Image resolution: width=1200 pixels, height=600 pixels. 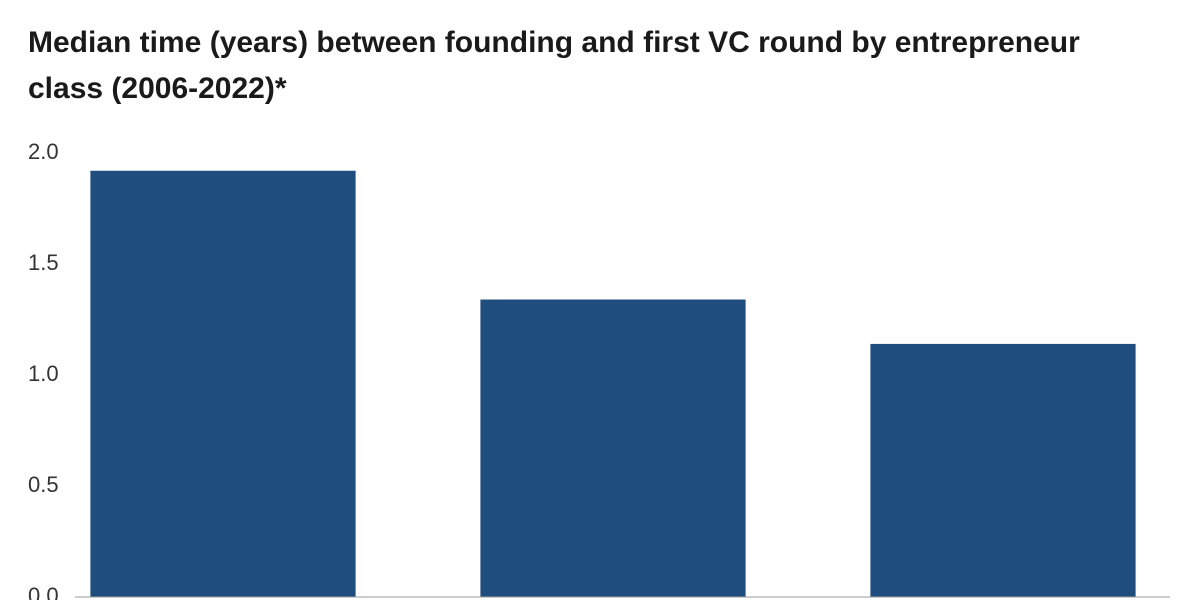 What do you see at coordinates (43, 373) in the screenshot?
I see `y-tick-label: 1.0` at bounding box center [43, 373].